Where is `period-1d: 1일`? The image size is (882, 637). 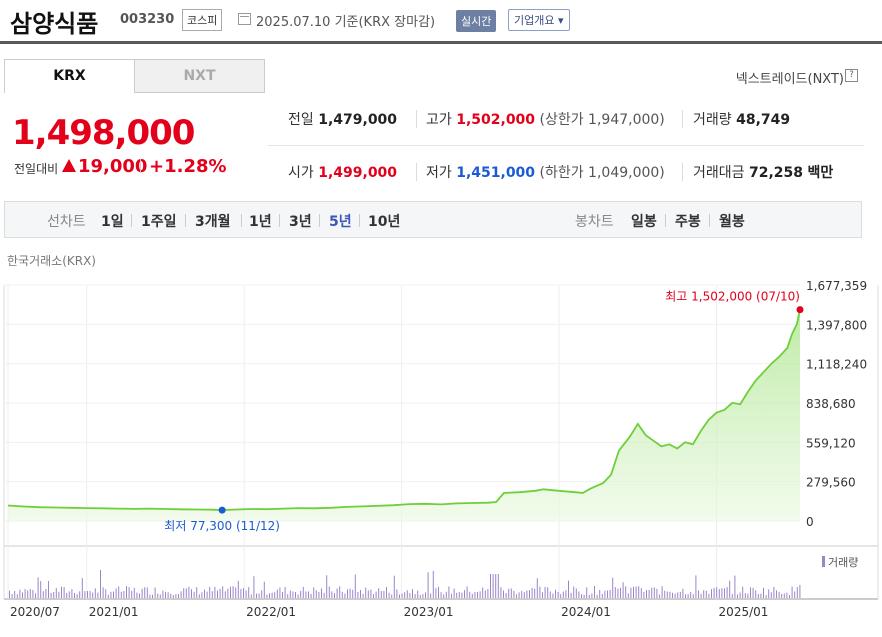 period-1d: 1일 is located at coordinates (112, 222).